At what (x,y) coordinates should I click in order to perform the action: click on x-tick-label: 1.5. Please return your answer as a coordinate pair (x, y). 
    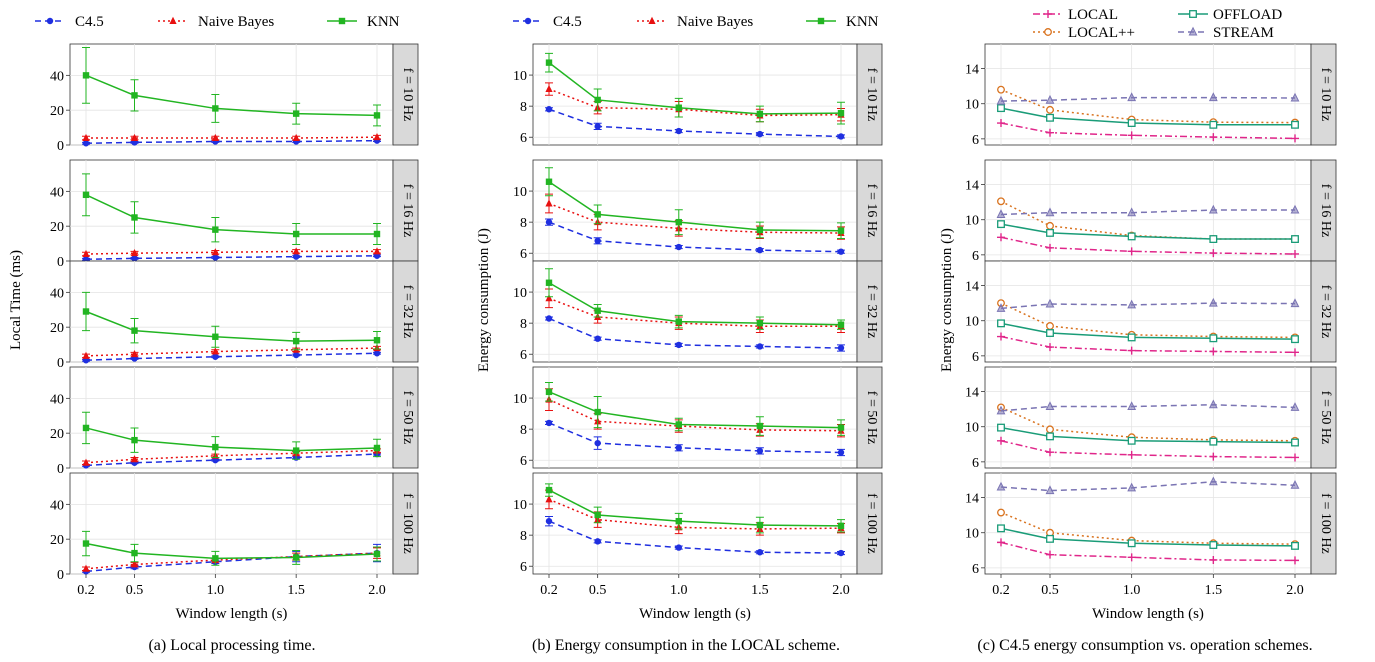
    Looking at the image, I should click on (760, 590).